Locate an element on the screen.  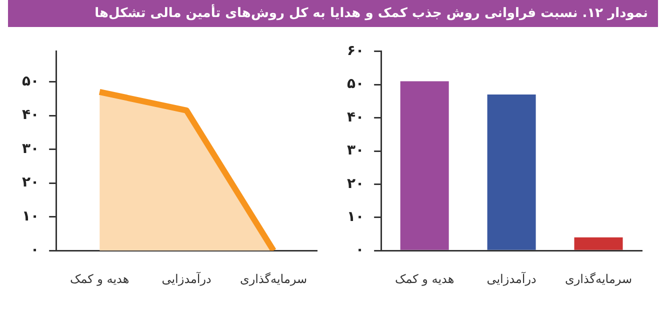
y-tick-label: ۶۰ is located at coordinates (355, 51).